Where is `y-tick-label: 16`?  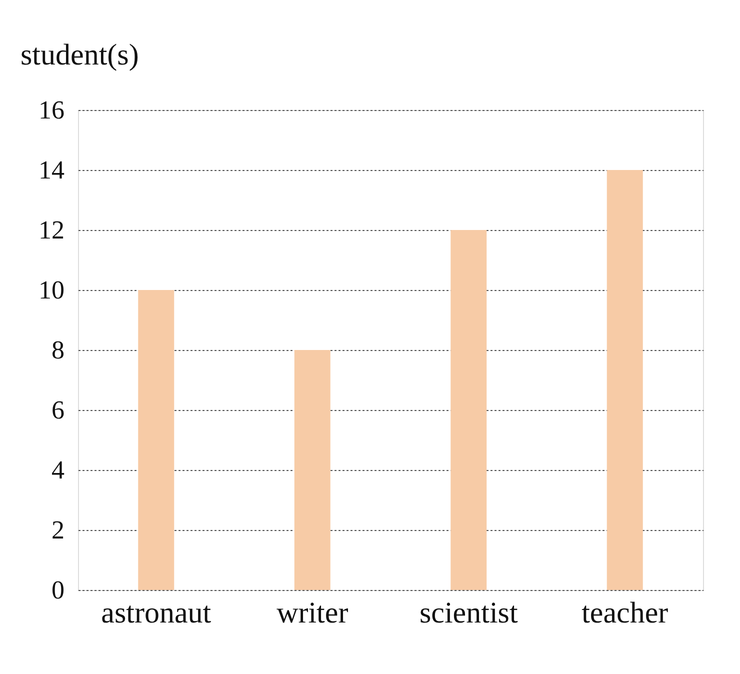 y-tick-label: 16 is located at coordinates (51, 110).